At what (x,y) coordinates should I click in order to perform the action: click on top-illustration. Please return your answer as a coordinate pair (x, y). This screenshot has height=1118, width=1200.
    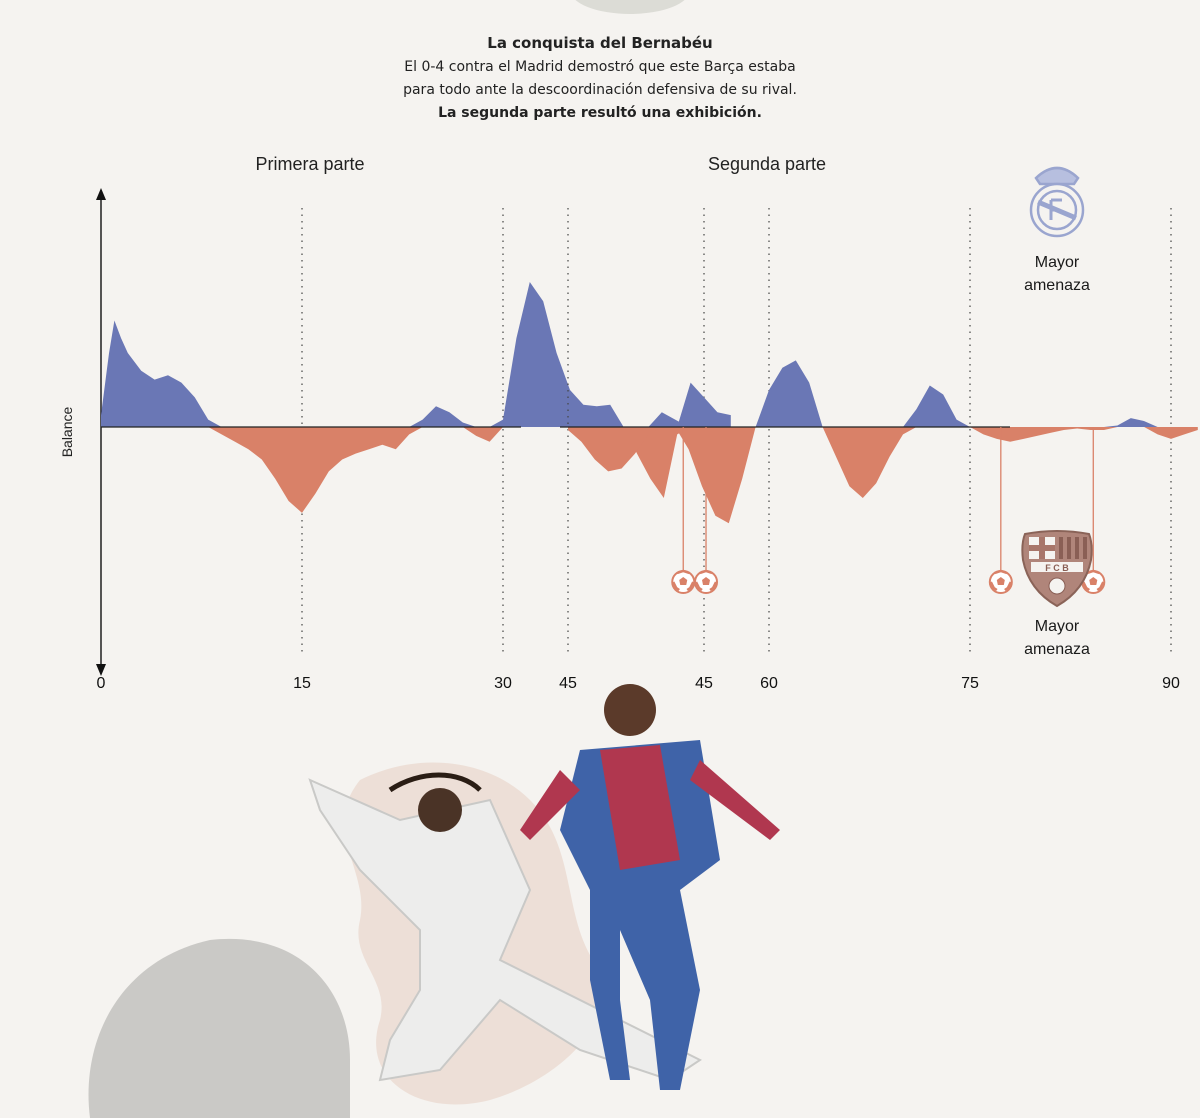
    Looking at the image, I should click on (630, 7).